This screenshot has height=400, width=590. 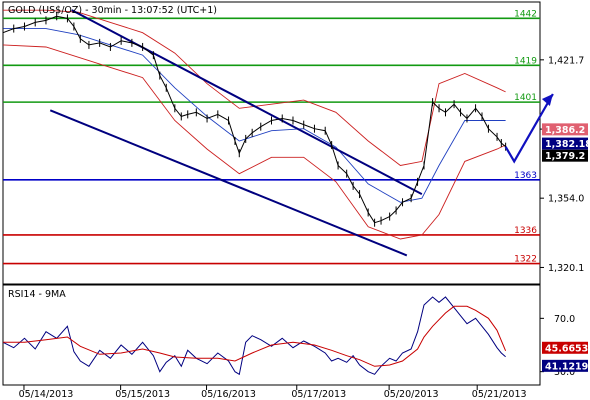 What do you see at coordinates (525, 14) in the screenshot?
I see `level-label-1442: 1442` at bounding box center [525, 14].